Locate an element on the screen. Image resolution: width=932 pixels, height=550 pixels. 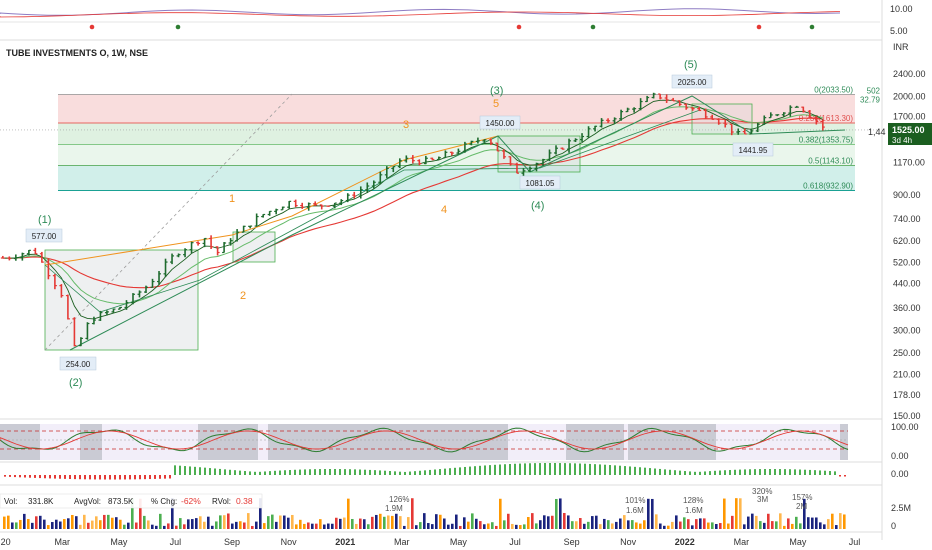
oscillator-zone is located at coordinates (20, 442).